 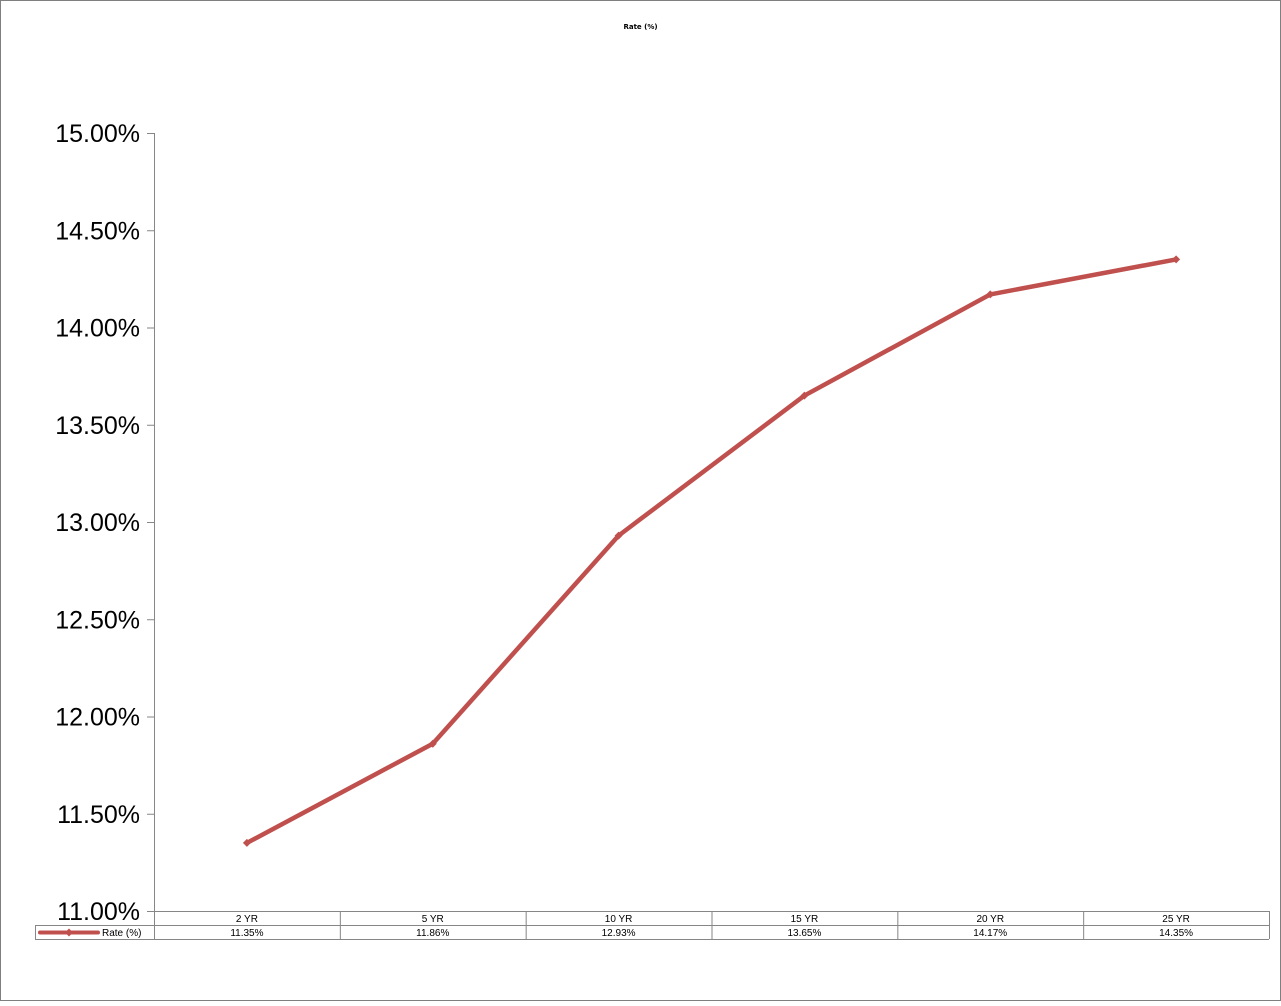 I want to click on data-label: 12.93%, so click(x=619, y=933).